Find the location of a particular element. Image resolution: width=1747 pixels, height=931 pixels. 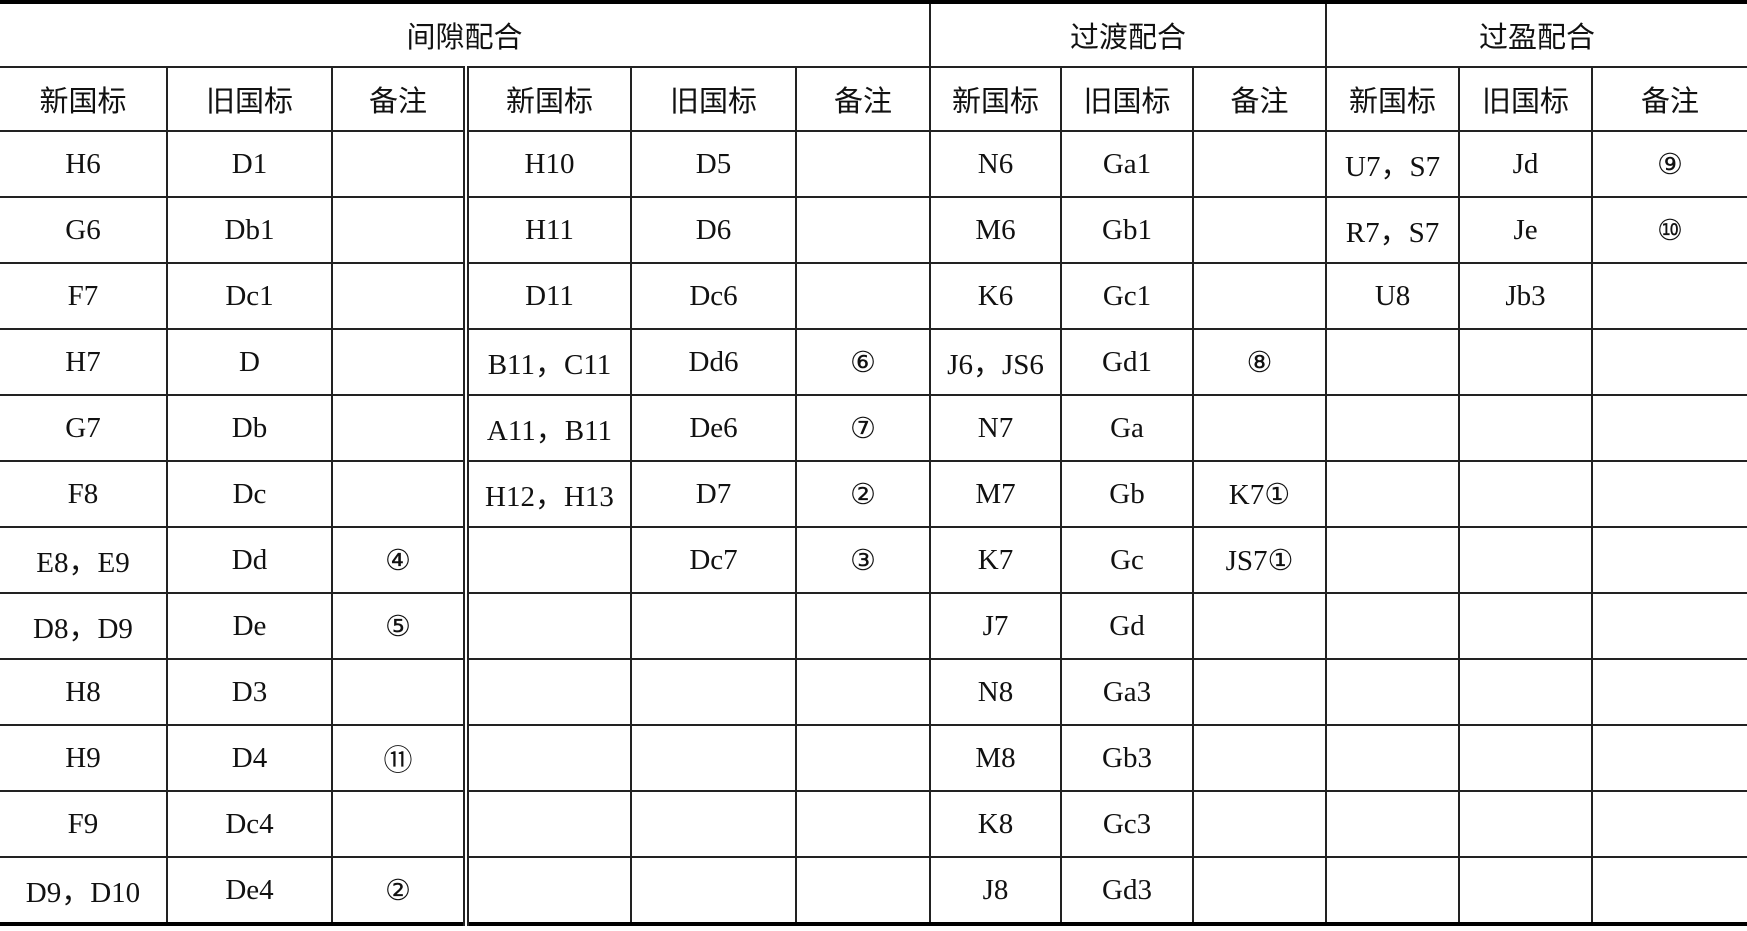

cell-old-standard: D1 is located at coordinates (249, 164).